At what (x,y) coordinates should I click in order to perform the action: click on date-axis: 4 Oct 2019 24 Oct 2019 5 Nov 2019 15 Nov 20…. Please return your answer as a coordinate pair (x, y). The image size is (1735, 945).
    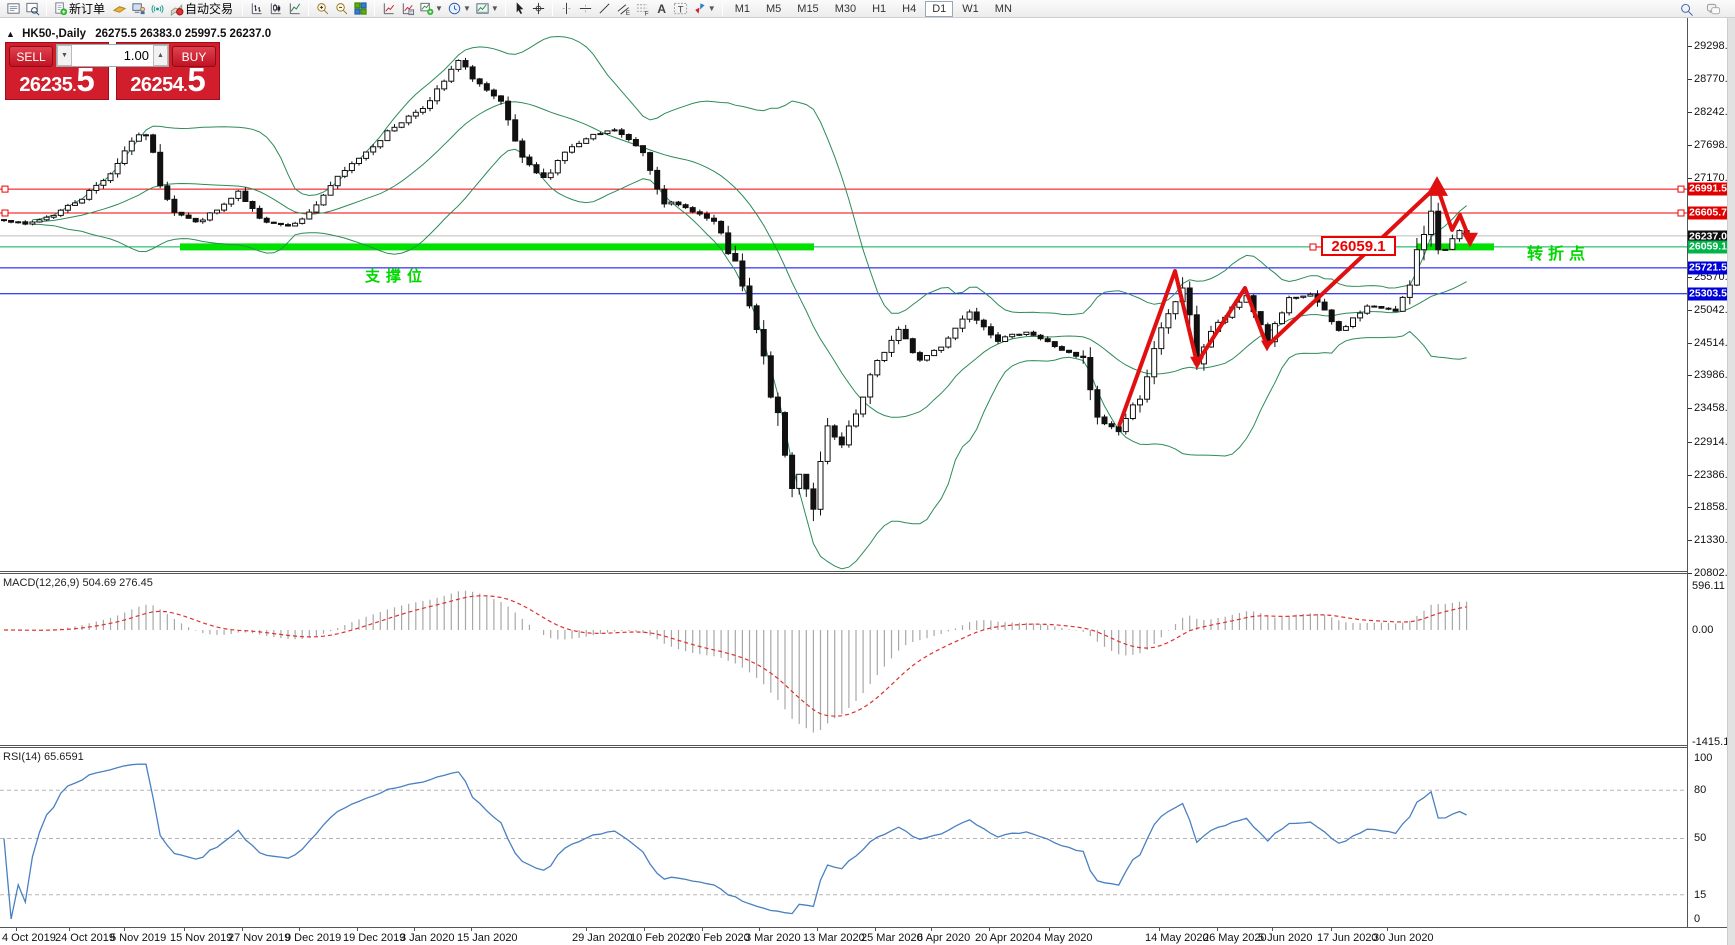
    Looking at the image, I should click on (863, 936).